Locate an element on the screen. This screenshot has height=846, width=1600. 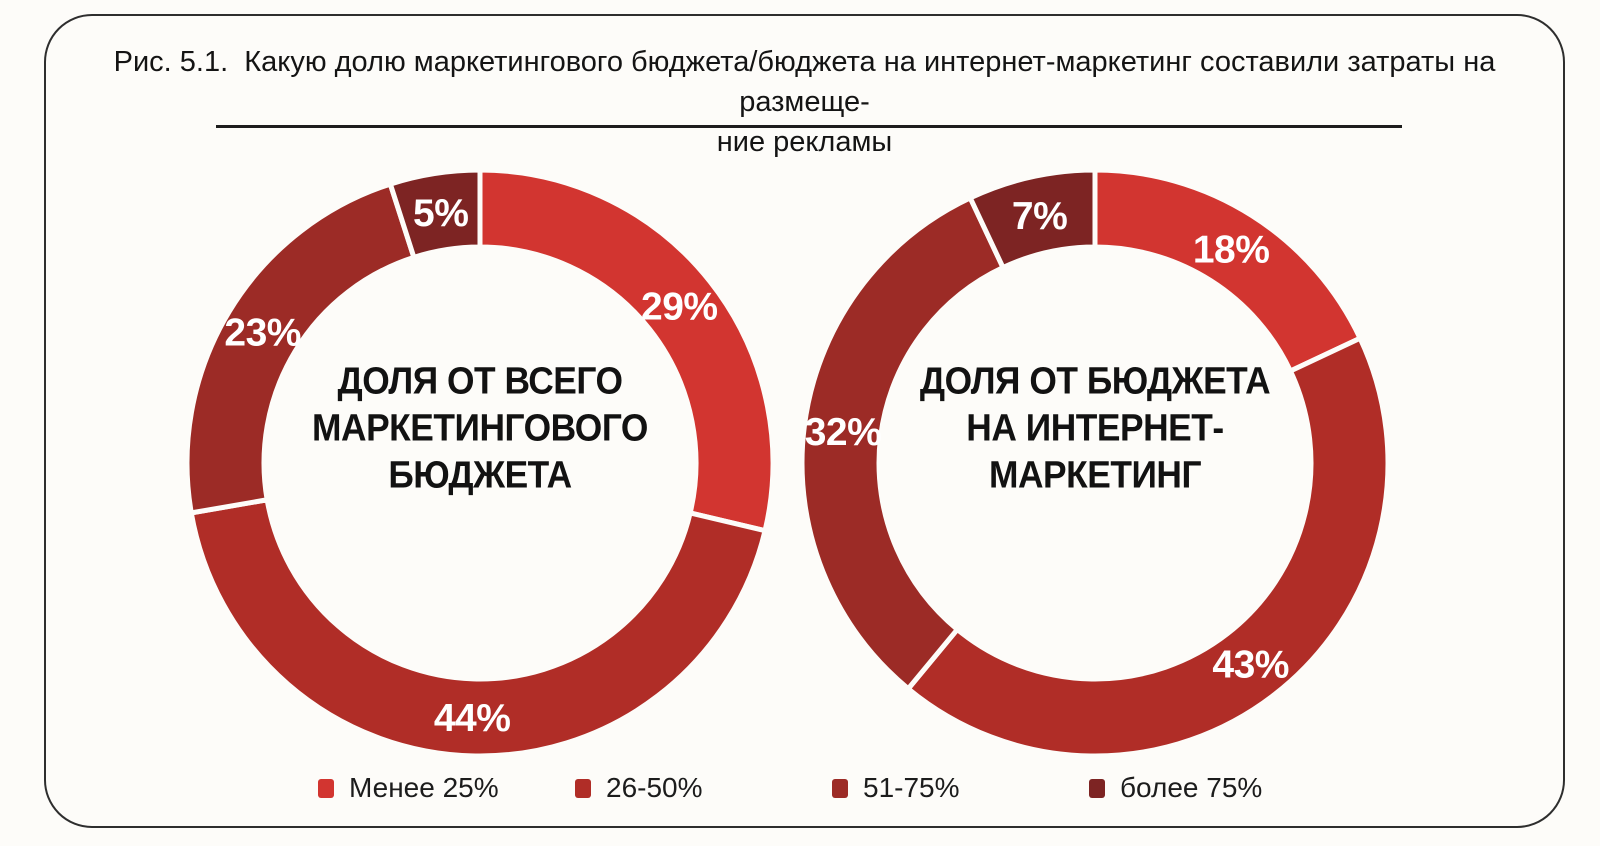
legend-item: 51-75% is located at coordinates (960, 788).